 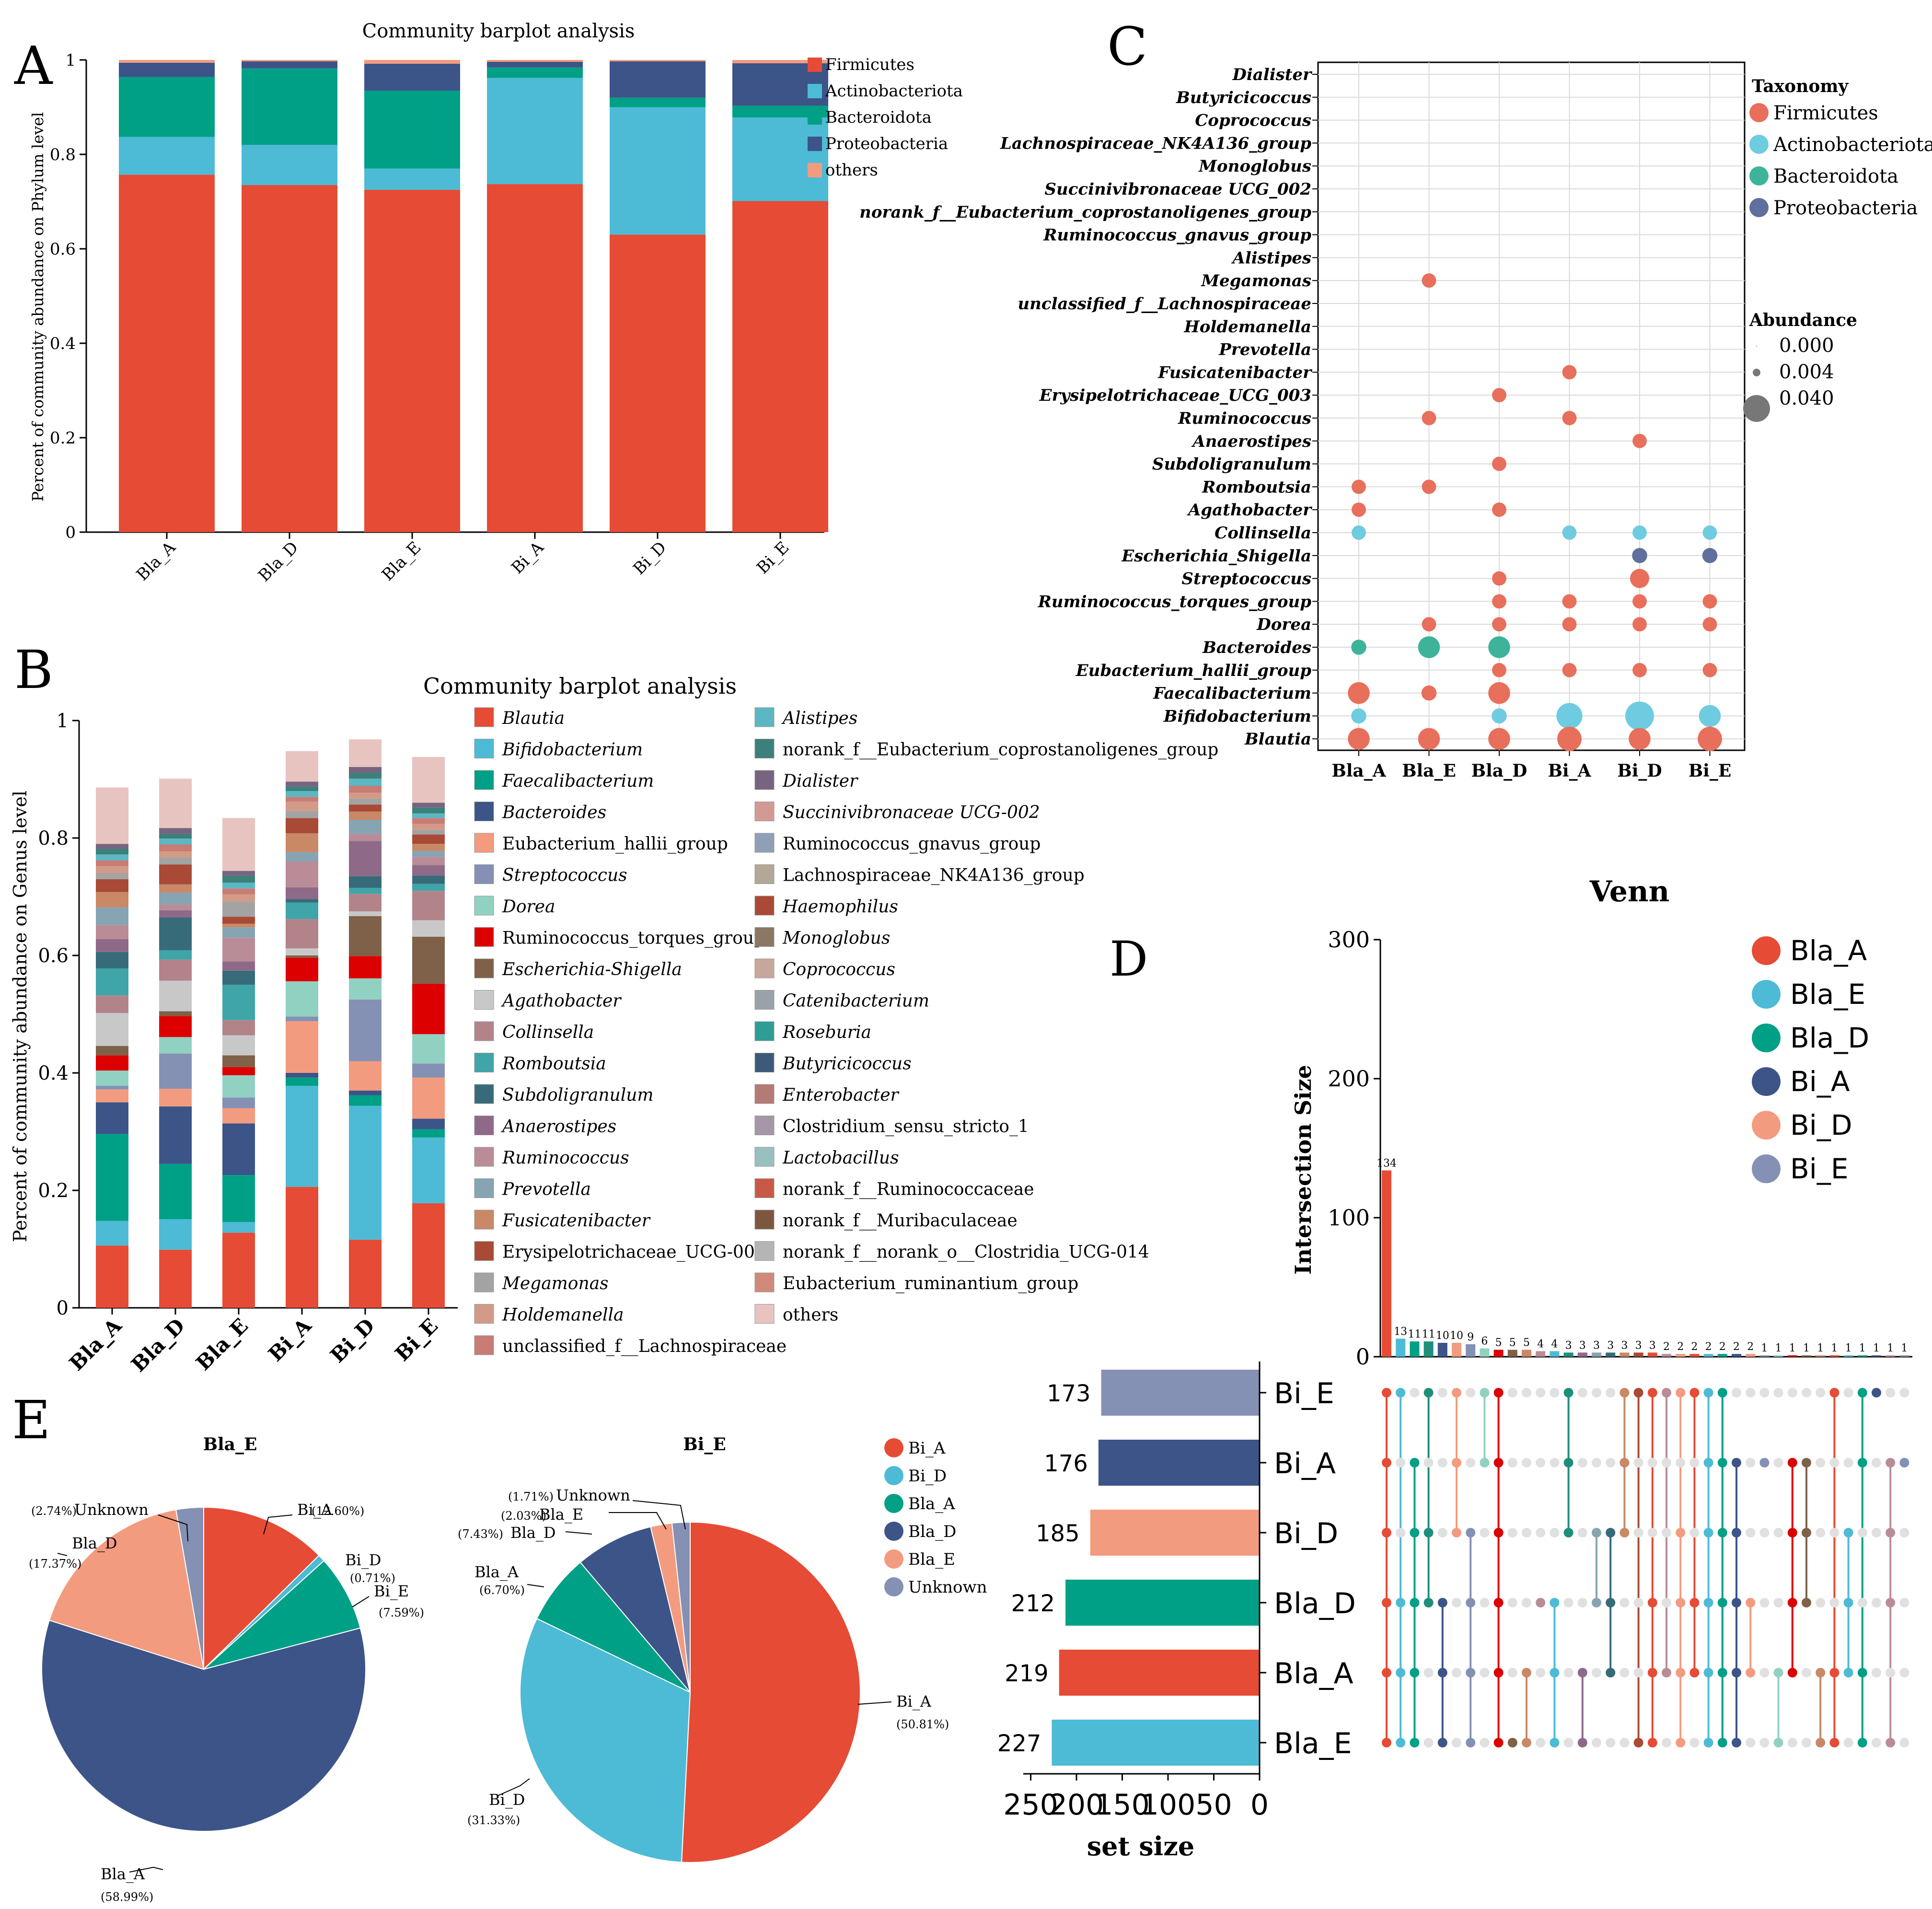 I want to click on bar-segment-romboutsia, so click(x=365, y=891).